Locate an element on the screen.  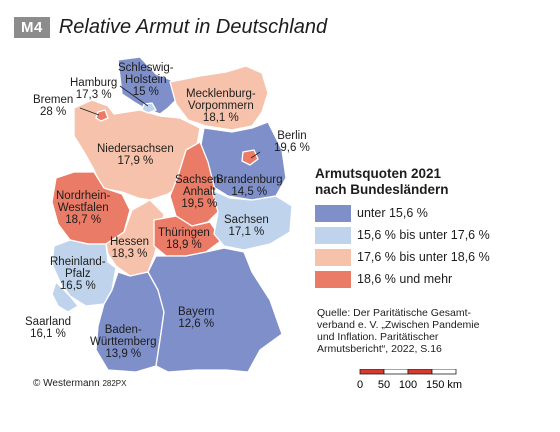
state-bayern is located at coordinates (215, 310).